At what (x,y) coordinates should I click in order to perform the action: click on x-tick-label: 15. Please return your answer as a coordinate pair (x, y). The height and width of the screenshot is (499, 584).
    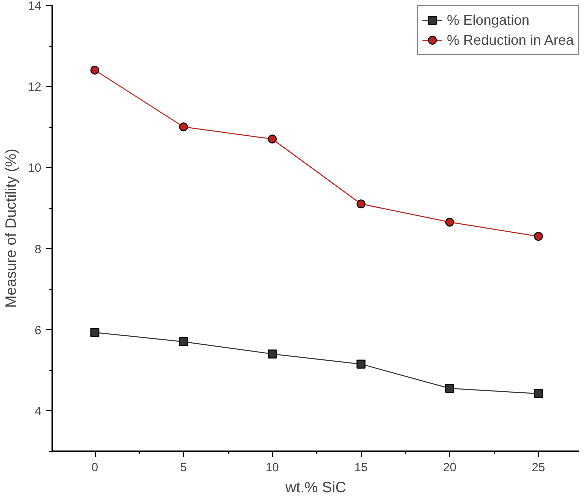
    Looking at the image, I should click on (361, 467).